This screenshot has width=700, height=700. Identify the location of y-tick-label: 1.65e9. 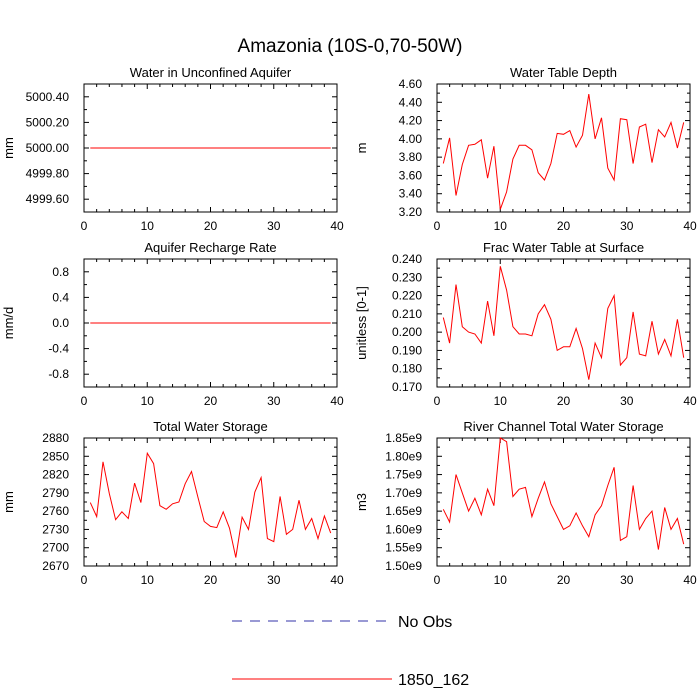
(403, 511).